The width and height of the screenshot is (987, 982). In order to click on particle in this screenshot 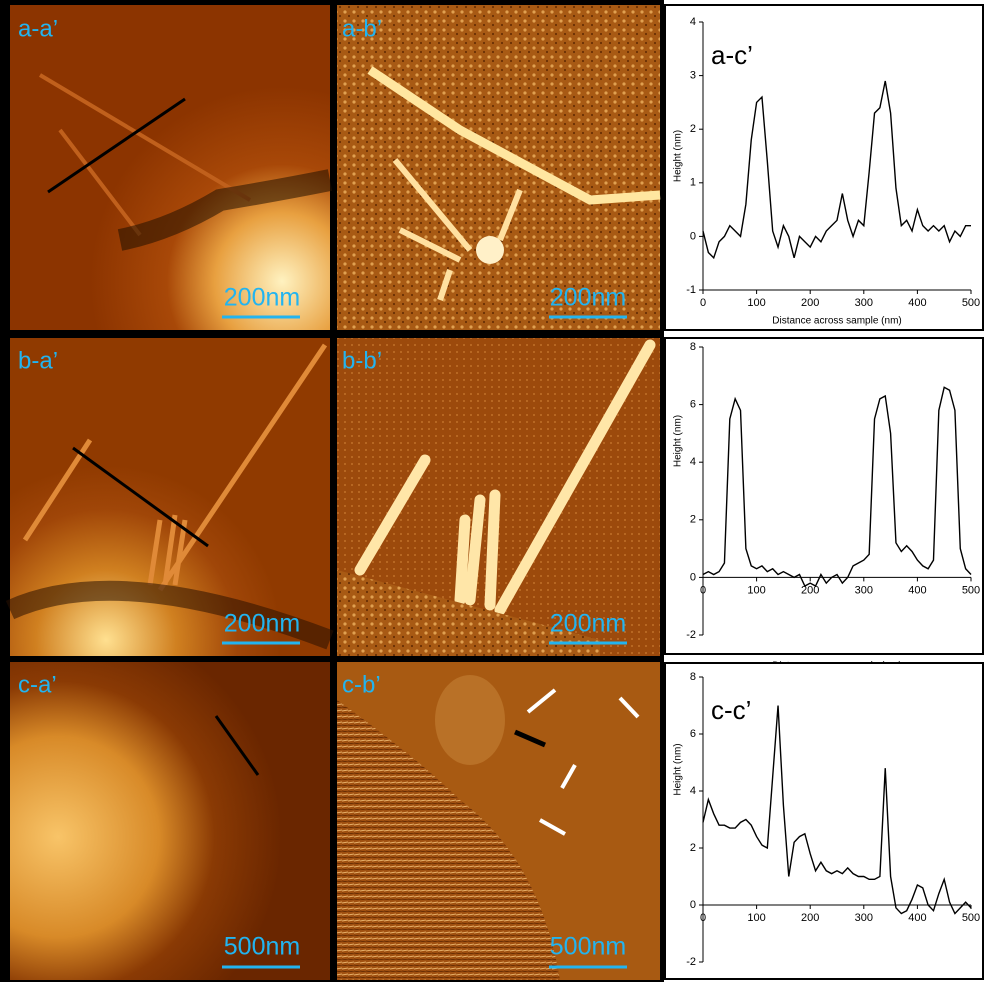, I will do `click(490, 250)`.